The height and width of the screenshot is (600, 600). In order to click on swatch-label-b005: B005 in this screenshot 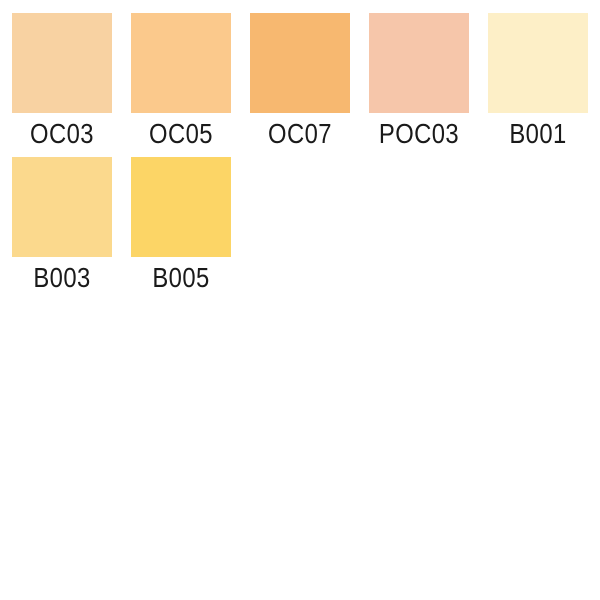, I will do `click(181, 277)`.